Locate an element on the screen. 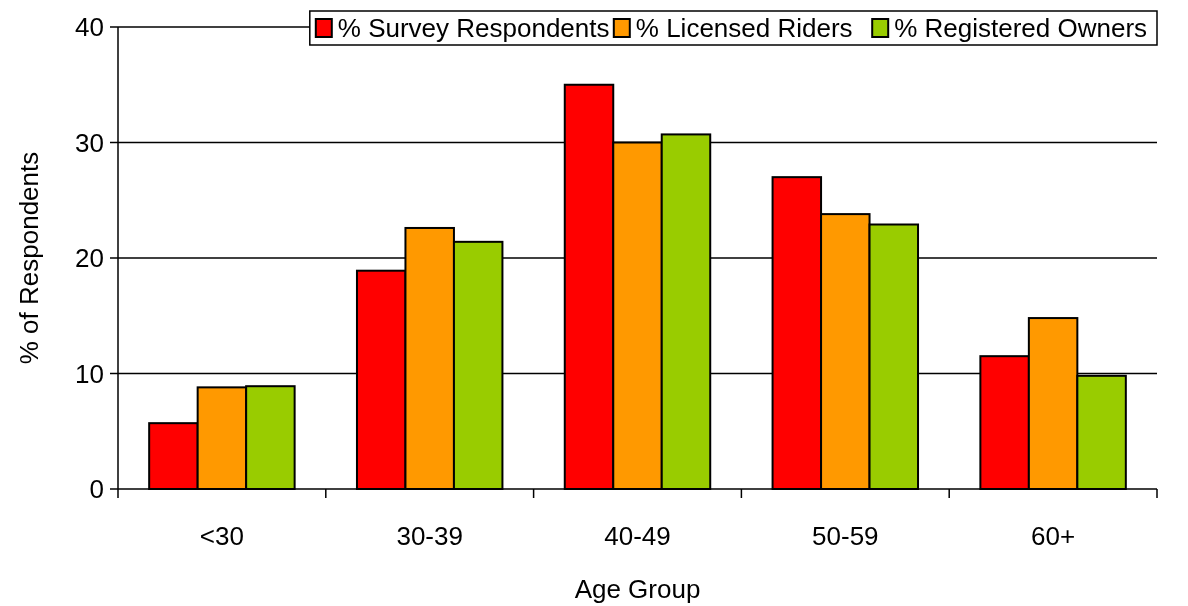  legend-label: % Licensed Riders is located at coordinates (744, 28).